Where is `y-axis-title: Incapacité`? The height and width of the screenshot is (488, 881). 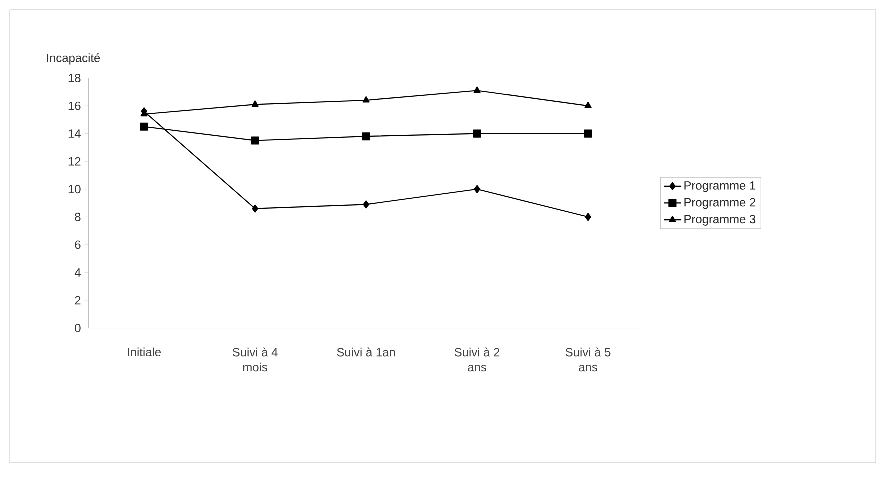 y-axis-title: Incapacité is located at coordinates (73, 59).